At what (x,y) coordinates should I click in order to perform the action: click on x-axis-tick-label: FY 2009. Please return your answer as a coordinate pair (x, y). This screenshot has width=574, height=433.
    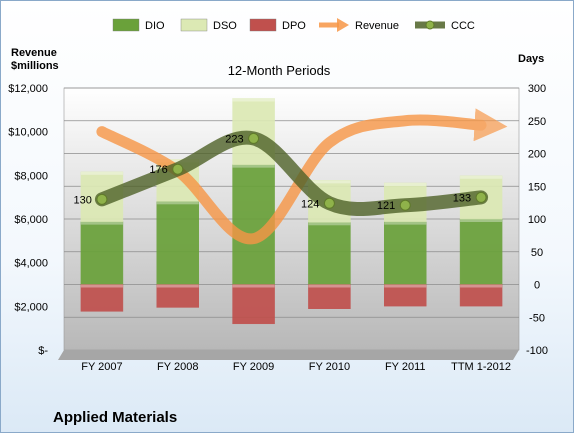
    Looking at the image, I should click on (253, 367).